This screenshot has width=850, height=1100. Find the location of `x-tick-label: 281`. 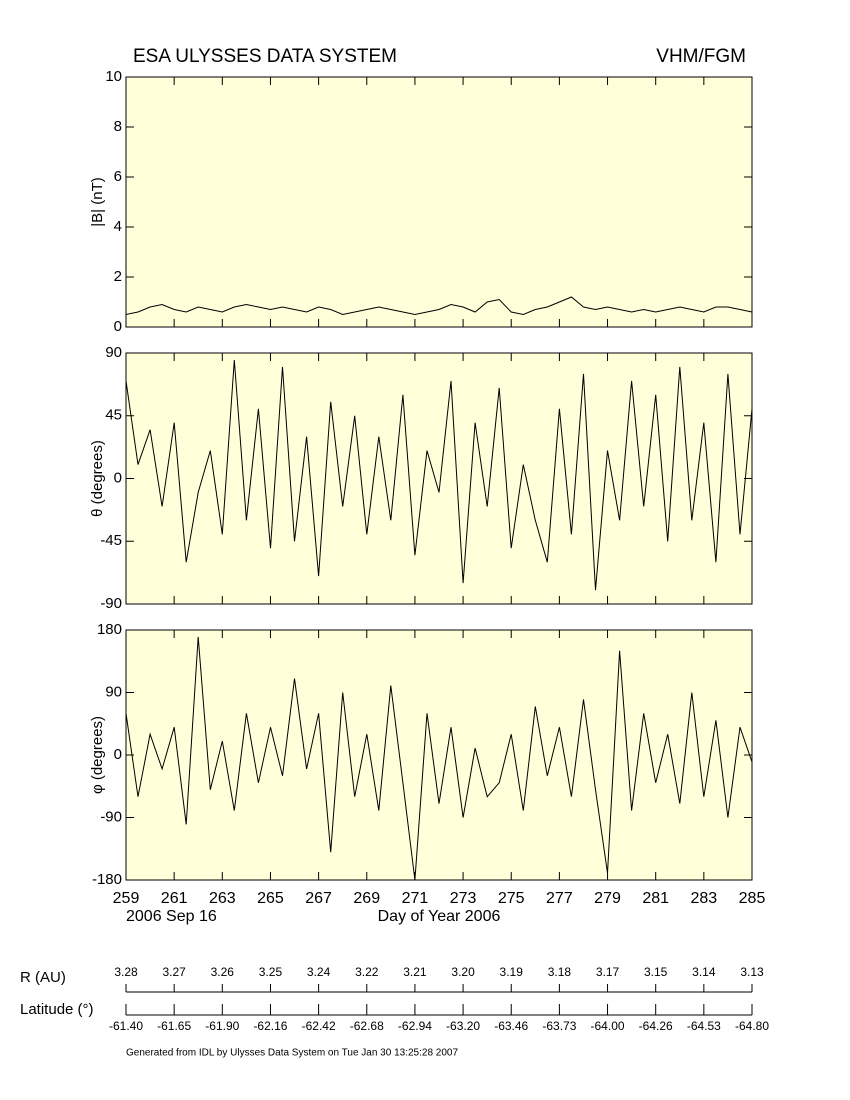

x-tick-label: 281 is located at coordinates (655, 898).